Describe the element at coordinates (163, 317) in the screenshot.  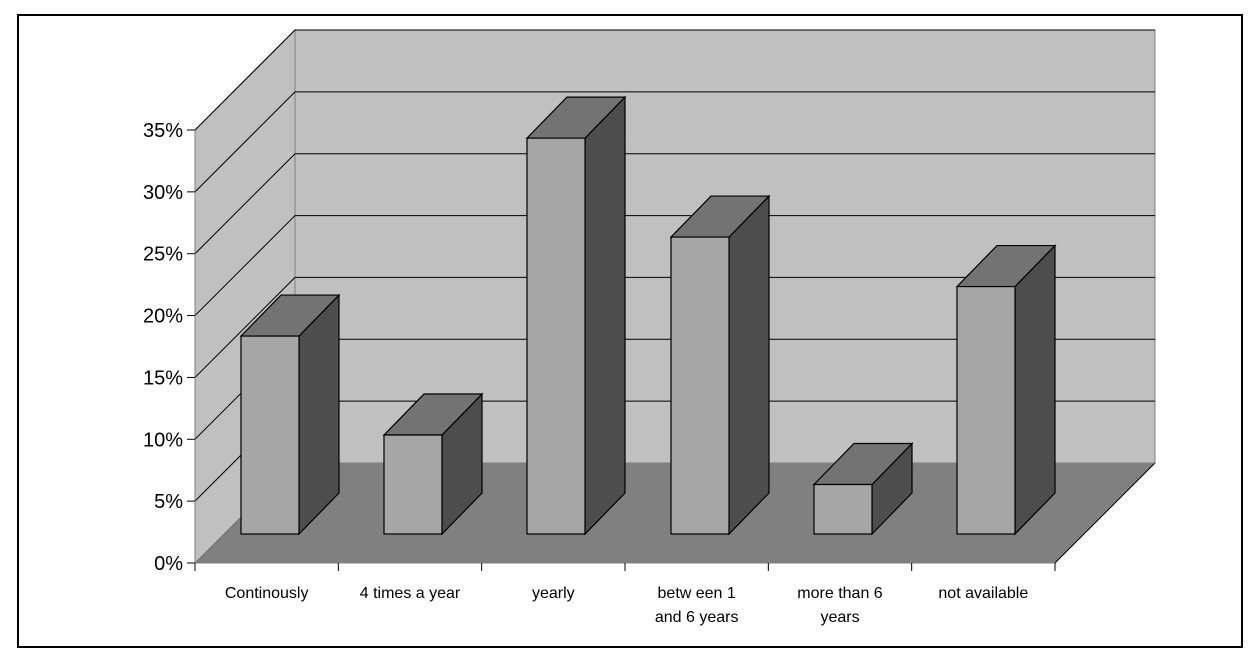
I see `y-tick-label: 20%` at that location.